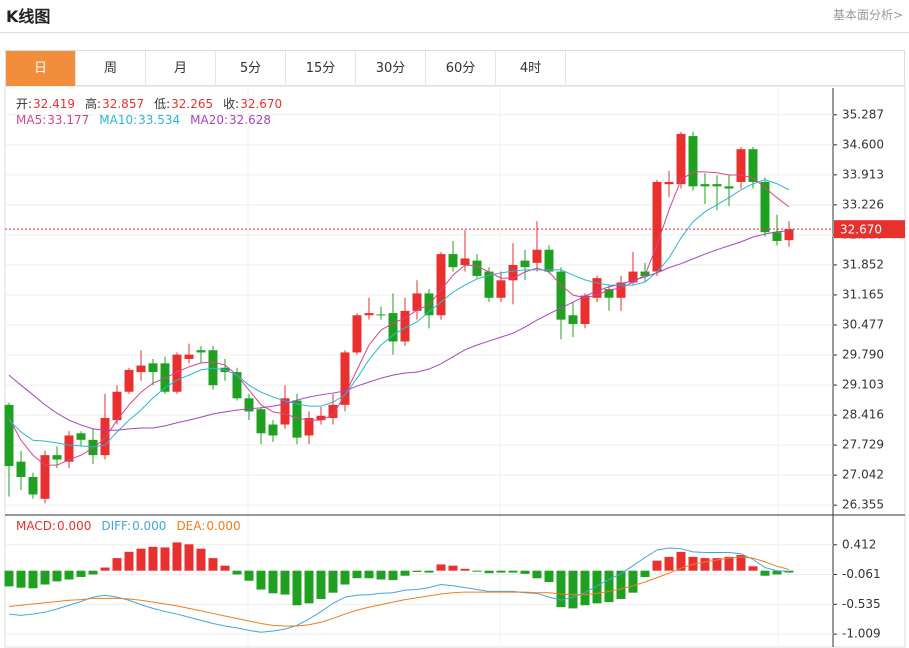 The height and width of the screenshot is (648, 909). I want to click on period-tabs: 日周月 5分 15分 30分 60分 4时, so click(455, 68).